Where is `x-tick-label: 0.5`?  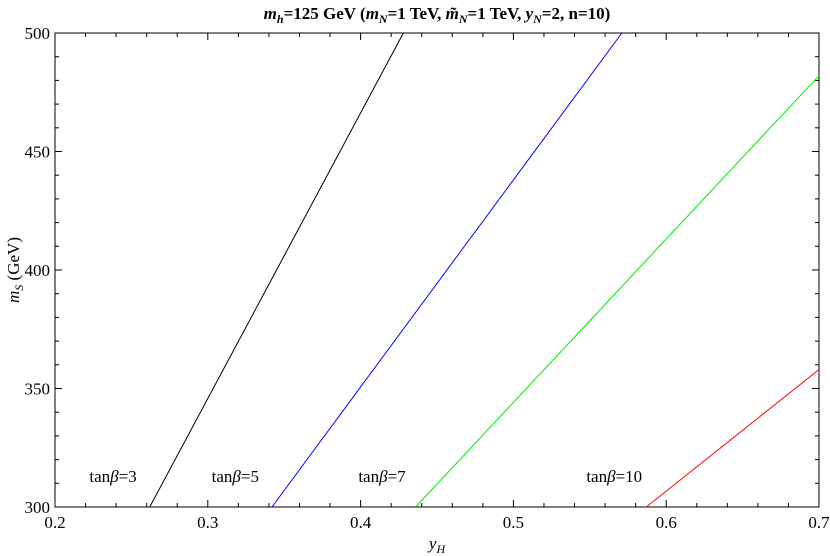 x-tick-label: 0.5 is located at coordinates (513, 522).